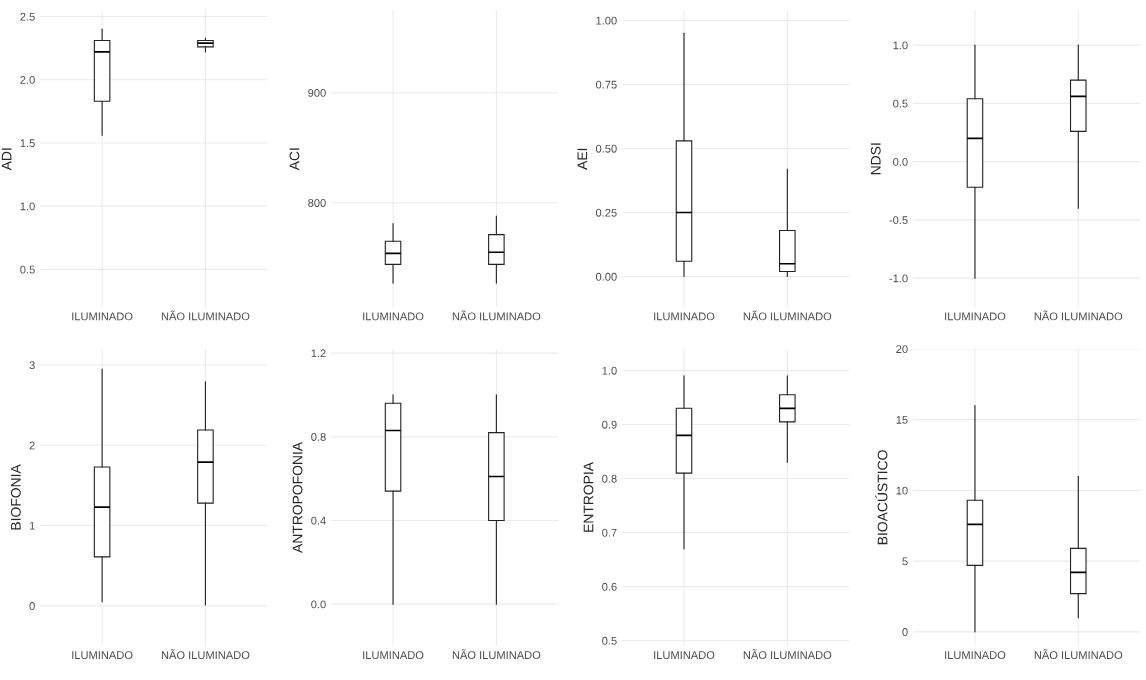 The image size is (1146, 680). Describe the element at coordinates (609, 532) in the screenshot. I see `y-tick-label: 0.7` at that location.